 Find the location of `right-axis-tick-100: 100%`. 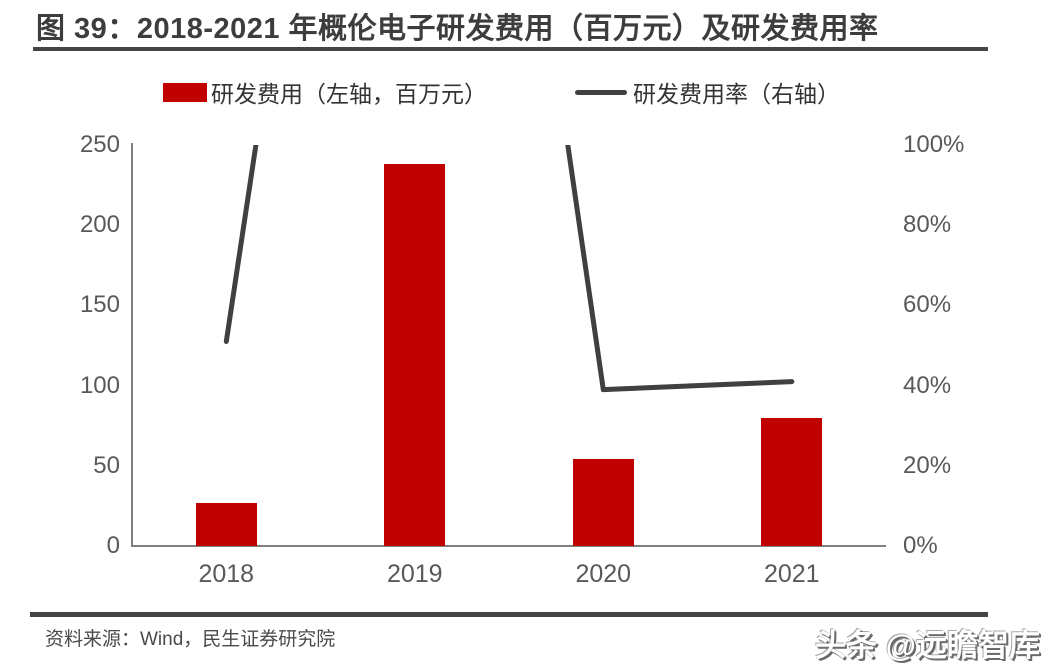

right-axis-tick-100: 100% is located at coordinates (934, 144).